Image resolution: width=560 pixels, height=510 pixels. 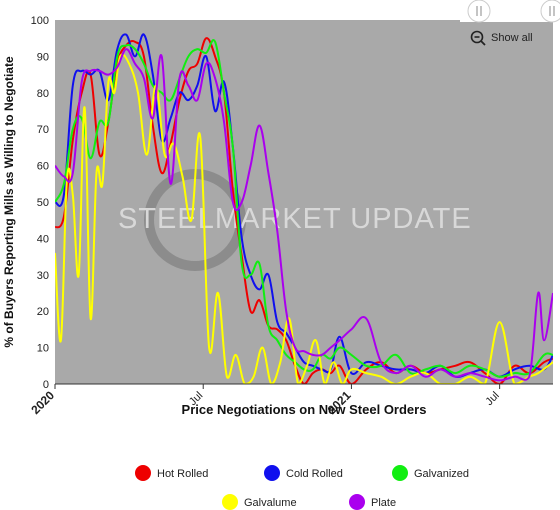 I want to click on x-tick-label: Jul, so click(x=492, y=399).